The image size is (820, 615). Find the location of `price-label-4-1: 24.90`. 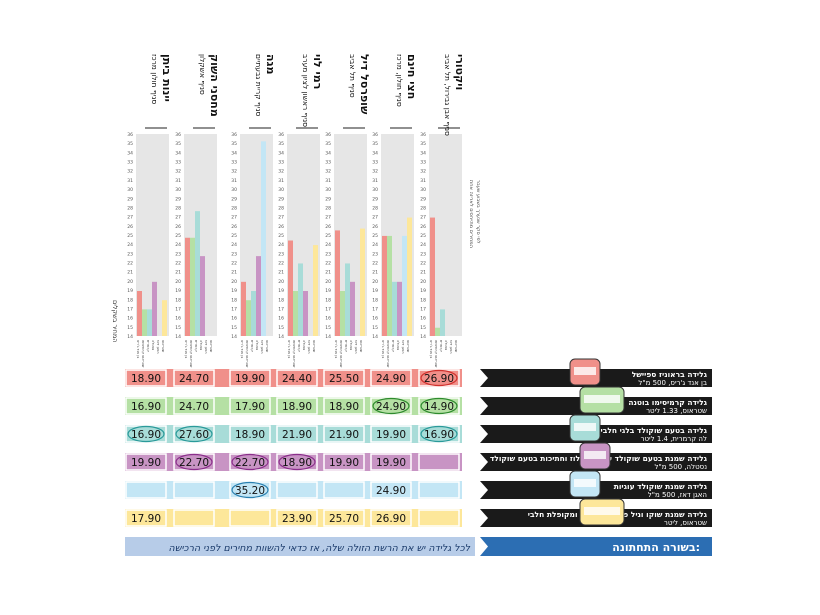

price-label-4-1: 24.90 is located at coordinates (391, 491).